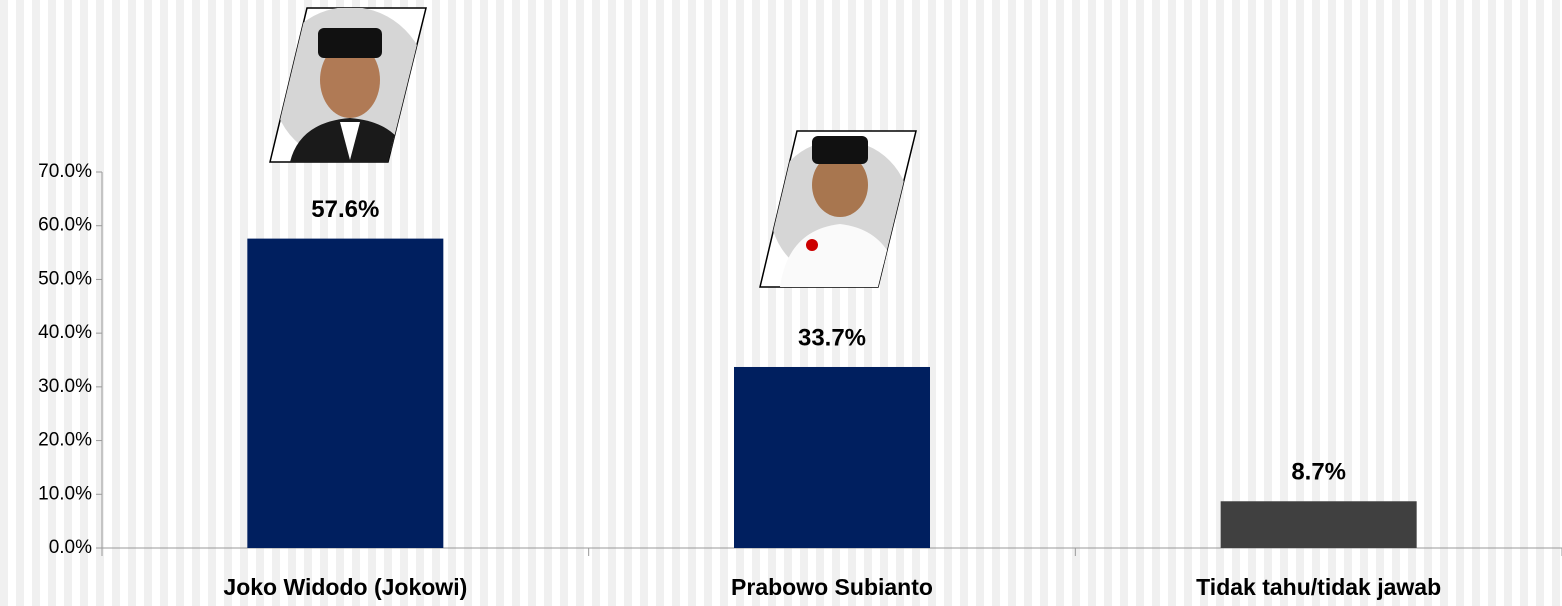 This screenshot has height=606, width=1562. What do you see at coordinates (832, 337) in the screenshot?
I see `value-label: 33.7%` at bounding box center [832, 337].